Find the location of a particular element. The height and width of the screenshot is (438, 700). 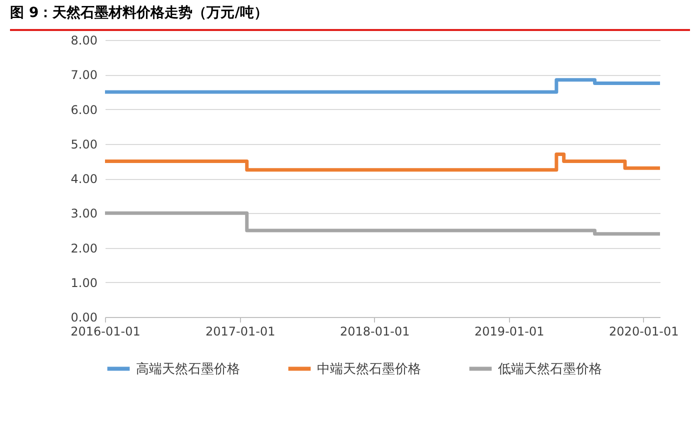

y-tick-label: 0.00 is located at coordinates (84, 317).